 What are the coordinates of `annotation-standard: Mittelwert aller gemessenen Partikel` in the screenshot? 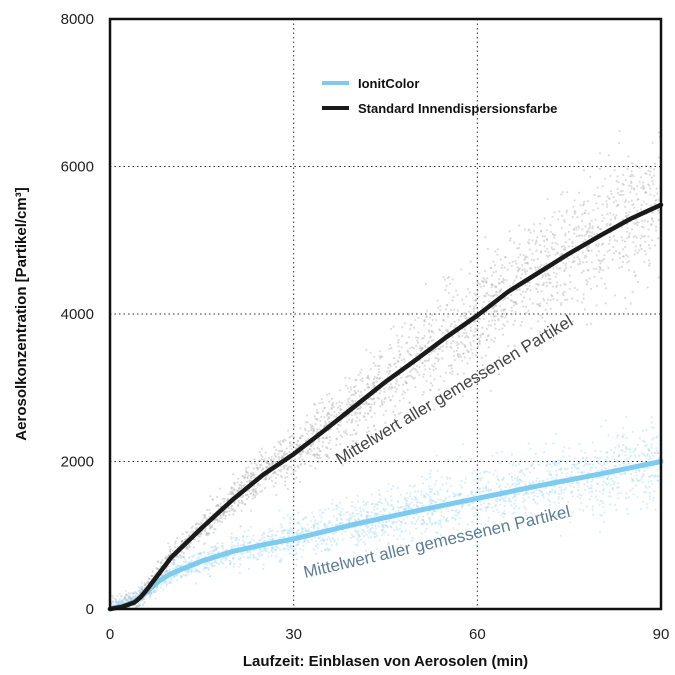 It's located at (454, 390).